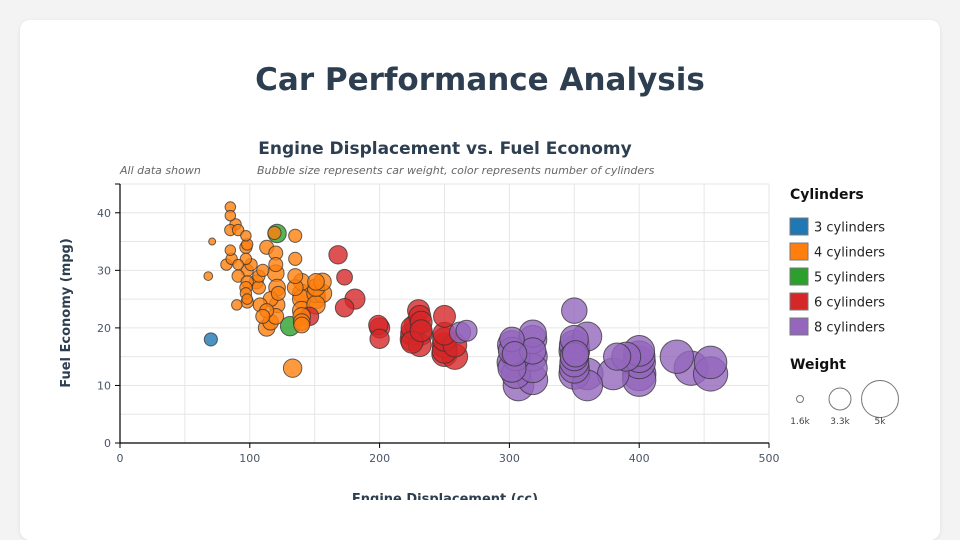 This screenshot has width=960, height=540. What do you see at coordinates (827, 195) in the screenshot?
I see `legend-title: Cylinders` at bounding box center [827, 195].